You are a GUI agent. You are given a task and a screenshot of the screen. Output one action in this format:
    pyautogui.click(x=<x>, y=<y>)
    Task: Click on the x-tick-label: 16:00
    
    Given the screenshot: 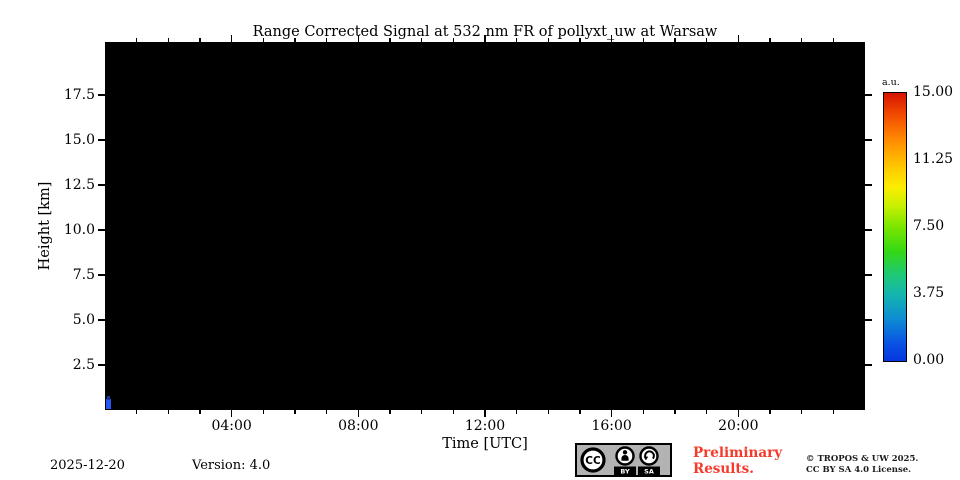 What is the action you would take?
    pyautogui.click(x=611, y=426)
    